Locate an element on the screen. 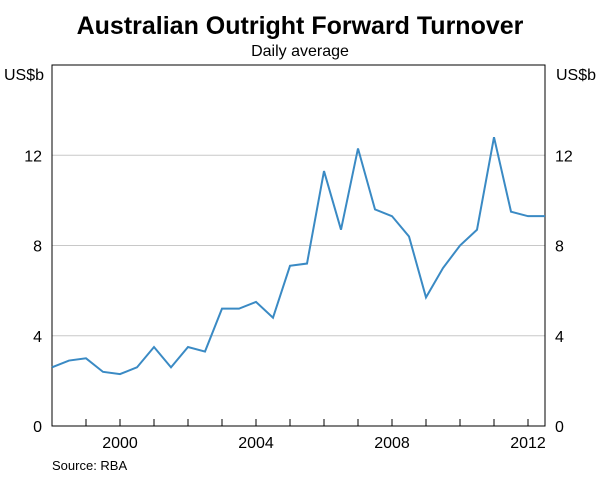 The image size is (600, 484). x-tick-label: 2008 is located at coordinates (392, 443).